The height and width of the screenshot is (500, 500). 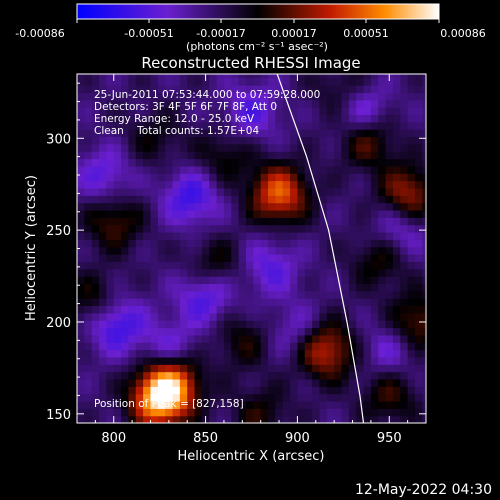 I want to click on colorbar-tick-label: 0.00086, so click(x=463, y=33).